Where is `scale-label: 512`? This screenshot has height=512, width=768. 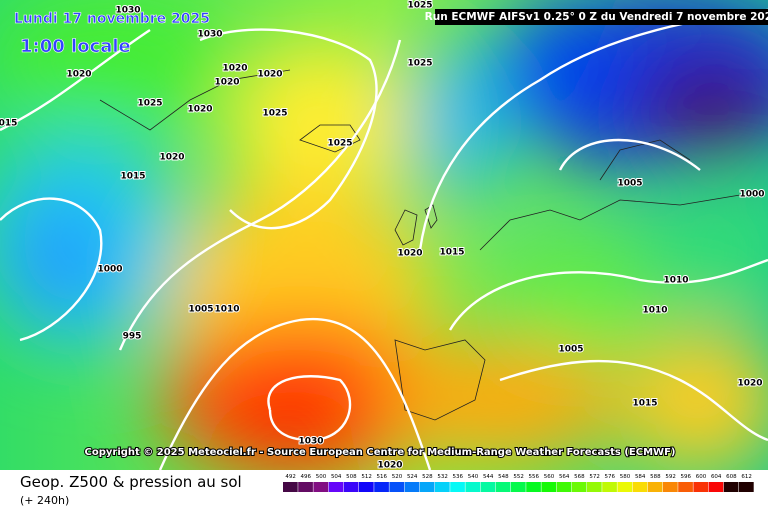 scale-label: 512 is located at coordinates (366, 477).